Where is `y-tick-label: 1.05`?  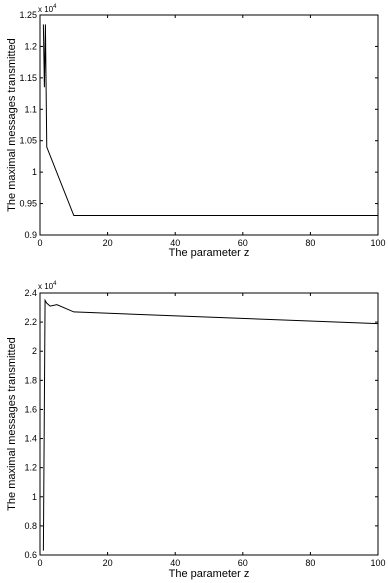 y-tick-label: 1.05 is located at coordinates (28, 141).